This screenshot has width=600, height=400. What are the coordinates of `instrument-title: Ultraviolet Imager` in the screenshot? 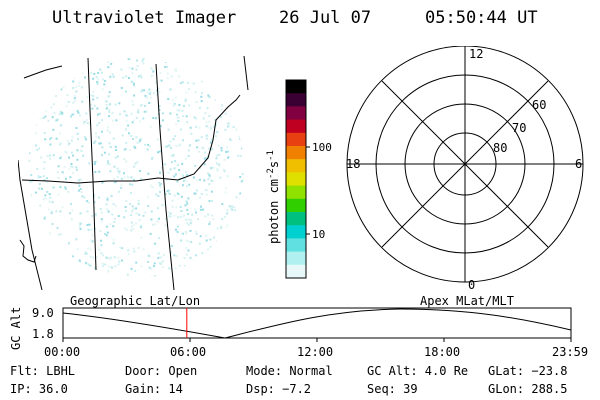 It's located at (144, 18).